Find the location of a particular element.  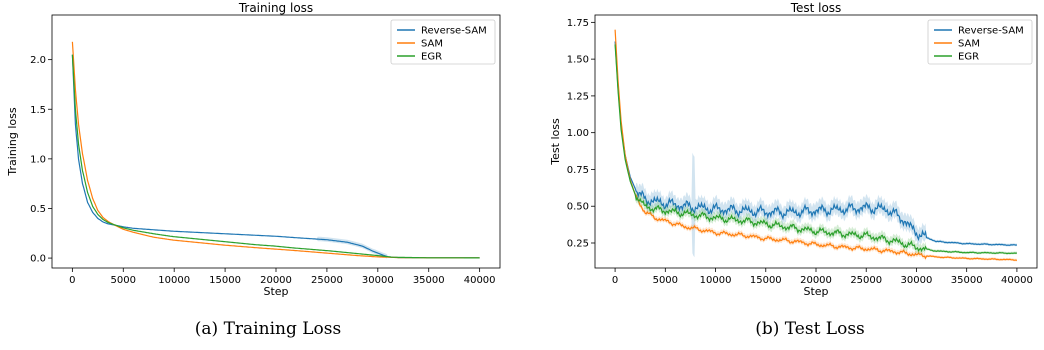

chart-title: Test loss is located at coordinates (816, 8).